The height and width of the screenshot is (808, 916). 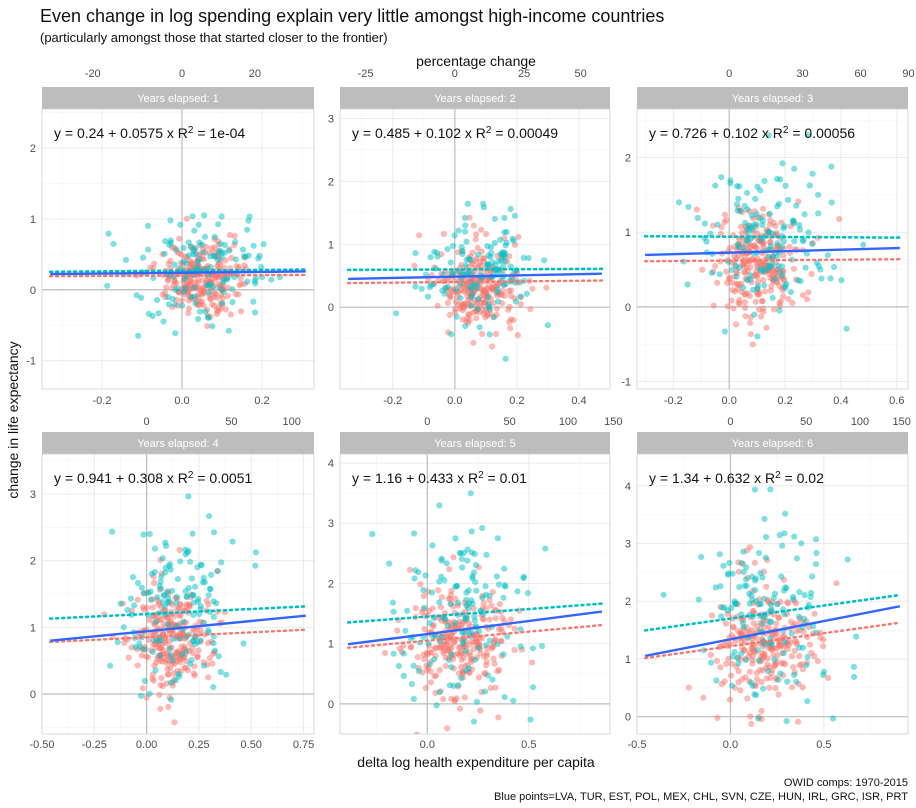 I want to click on top-tick-label: 90, so click(x=908, y=74).